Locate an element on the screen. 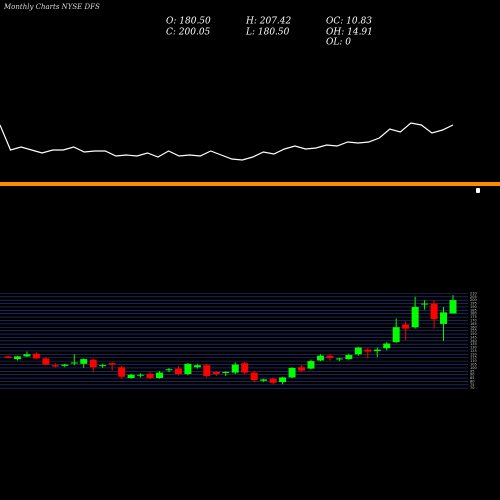  summary-oh: OH: 14.91 is located at coordinates (349, 33).